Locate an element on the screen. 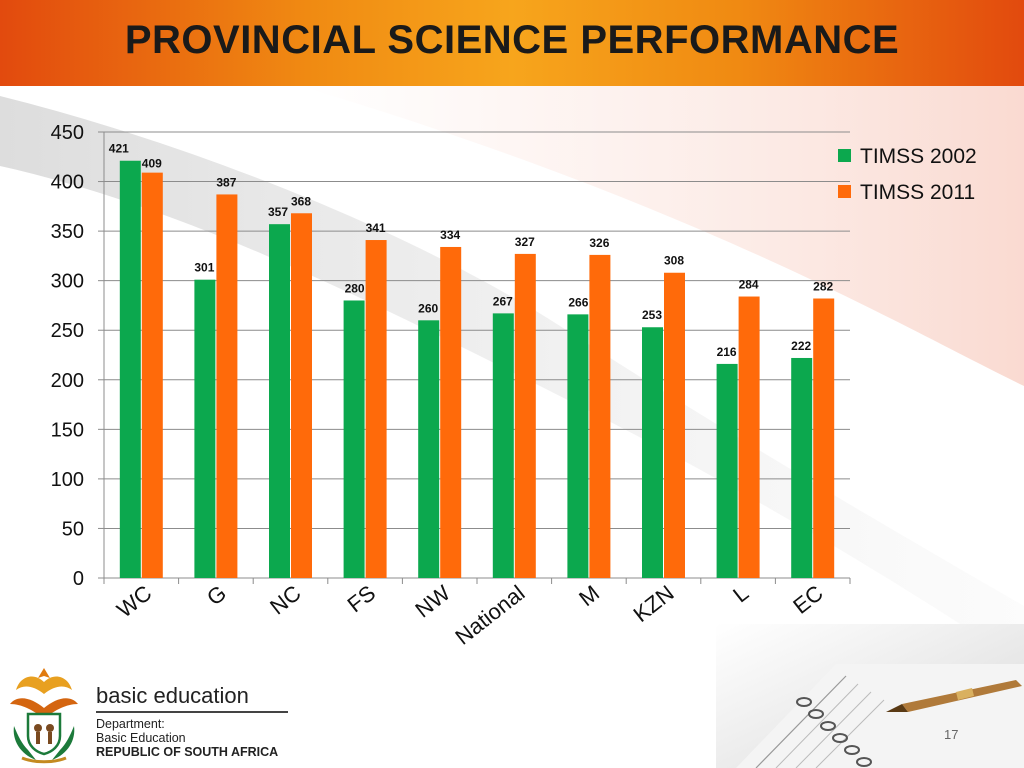 This screenshot has height=768, width=1024. data-label: 387 is located at coordinates (226, 182).